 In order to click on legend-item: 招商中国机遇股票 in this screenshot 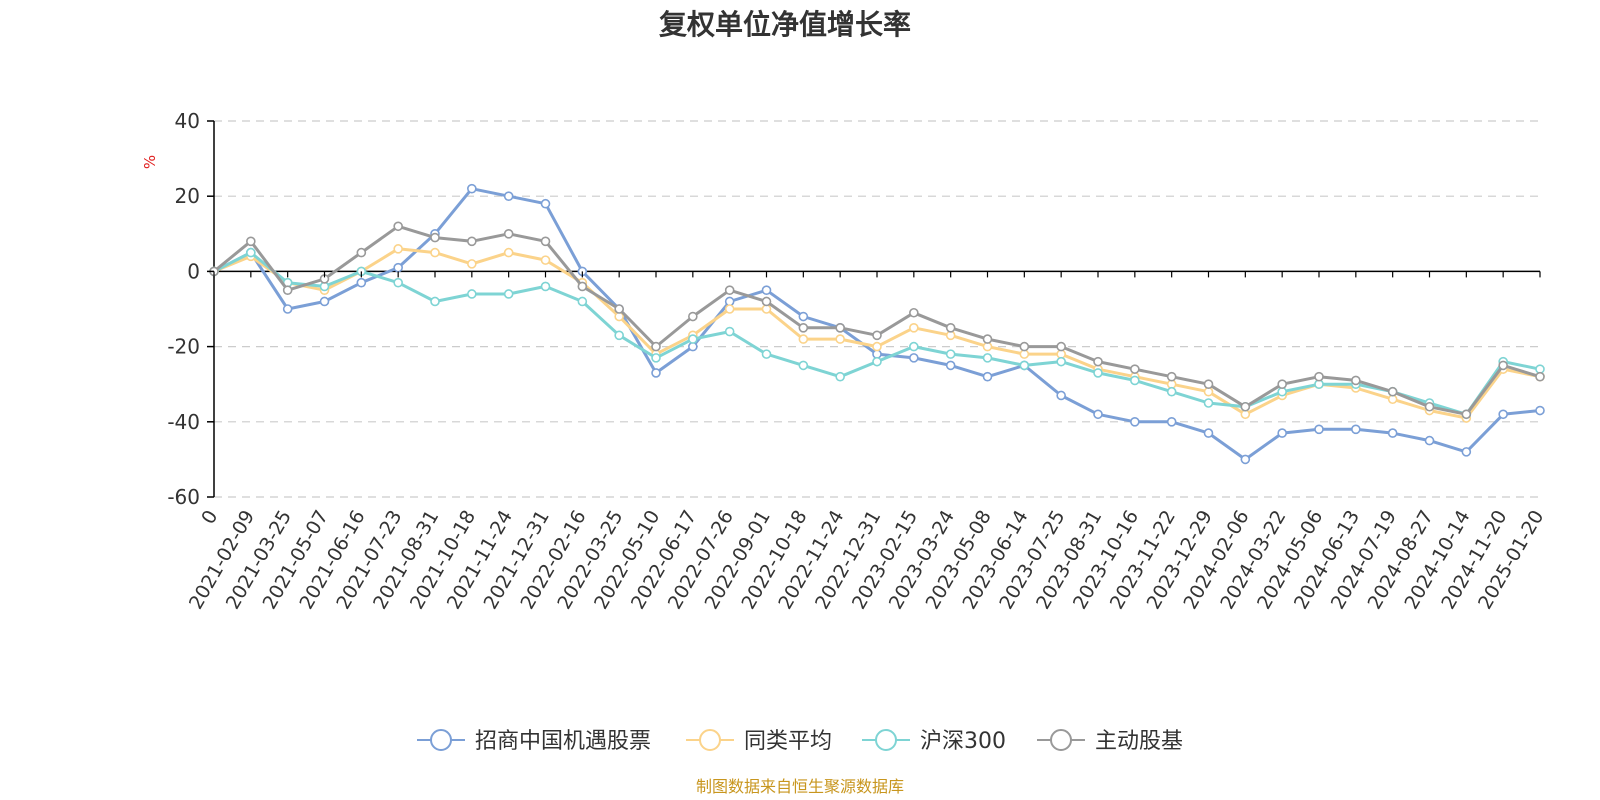, I will do `click(534, 741)`.